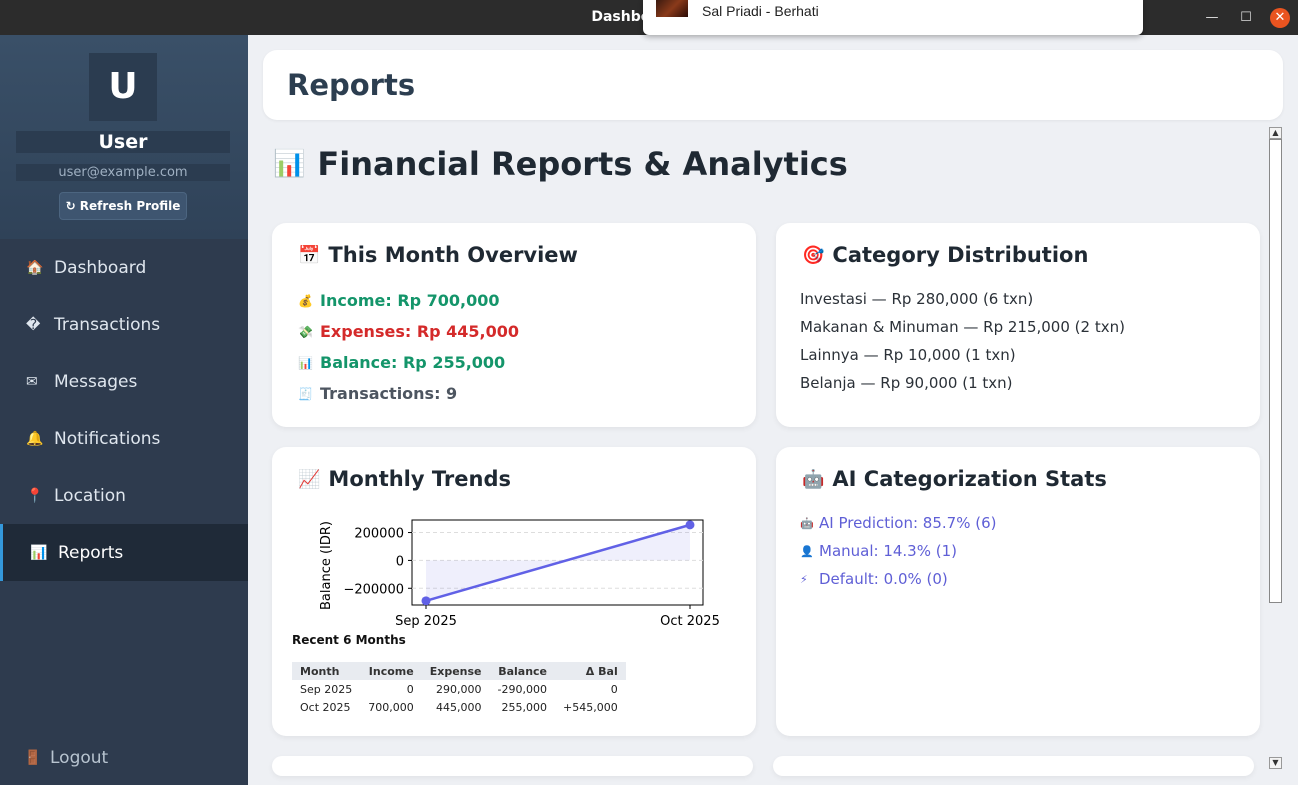  What do you see at coordinates (954, 479) in the screenshot?
I see `card-title: 🤖 AI Categorization Stats` at bounding box center [954, 479].